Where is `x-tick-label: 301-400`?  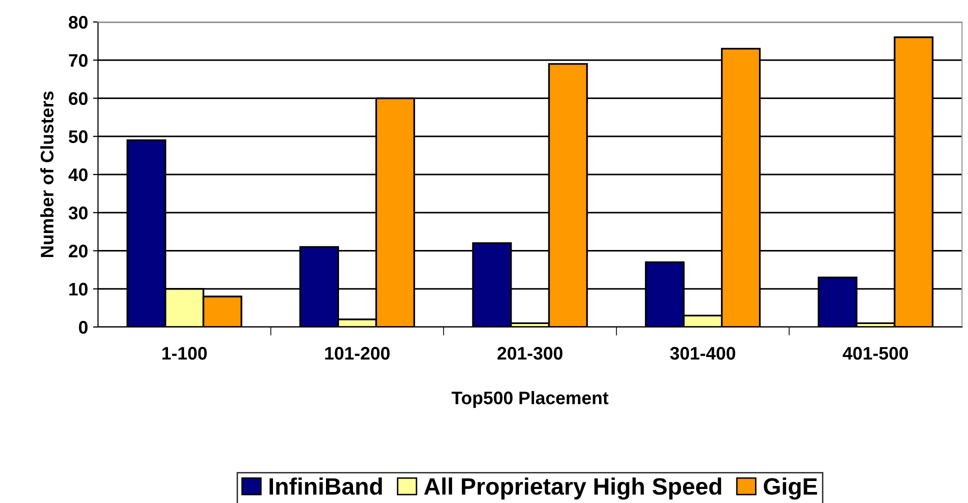 x-tick-label: 301-400 is located at coordinates (703, 353).